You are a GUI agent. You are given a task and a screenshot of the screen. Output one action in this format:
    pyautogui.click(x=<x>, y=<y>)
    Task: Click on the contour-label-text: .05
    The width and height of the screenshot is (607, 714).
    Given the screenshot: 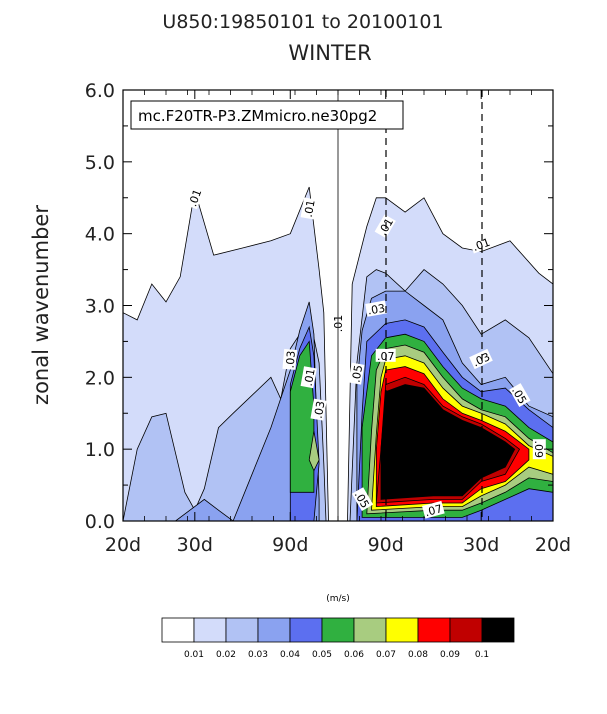 What is the action you would take?
    pyautogui.click(x=357, y=373)
    